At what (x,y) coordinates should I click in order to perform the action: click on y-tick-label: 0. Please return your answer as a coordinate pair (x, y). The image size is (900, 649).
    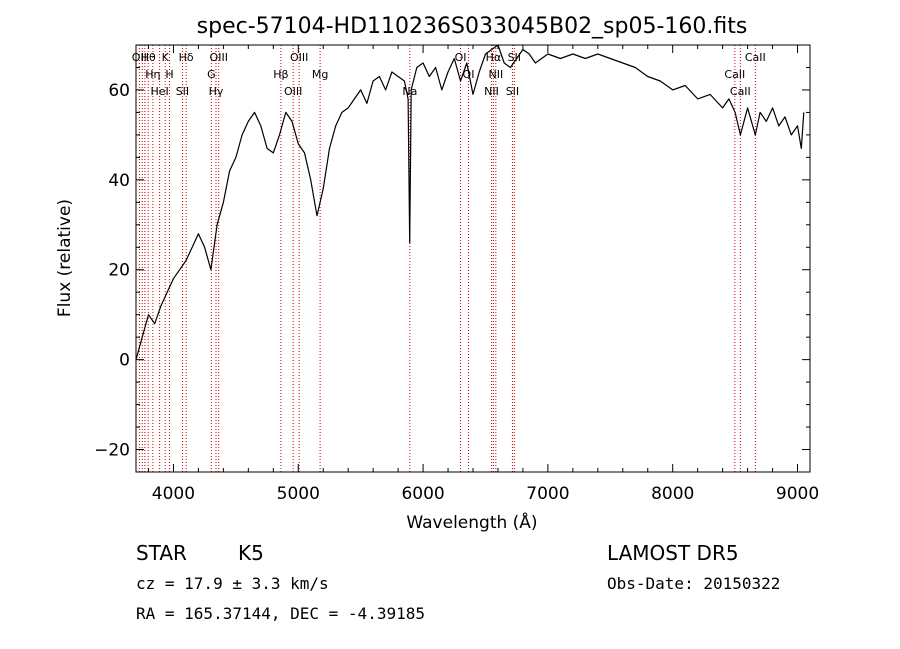
    Looking at the image, I should click on (124, 361).